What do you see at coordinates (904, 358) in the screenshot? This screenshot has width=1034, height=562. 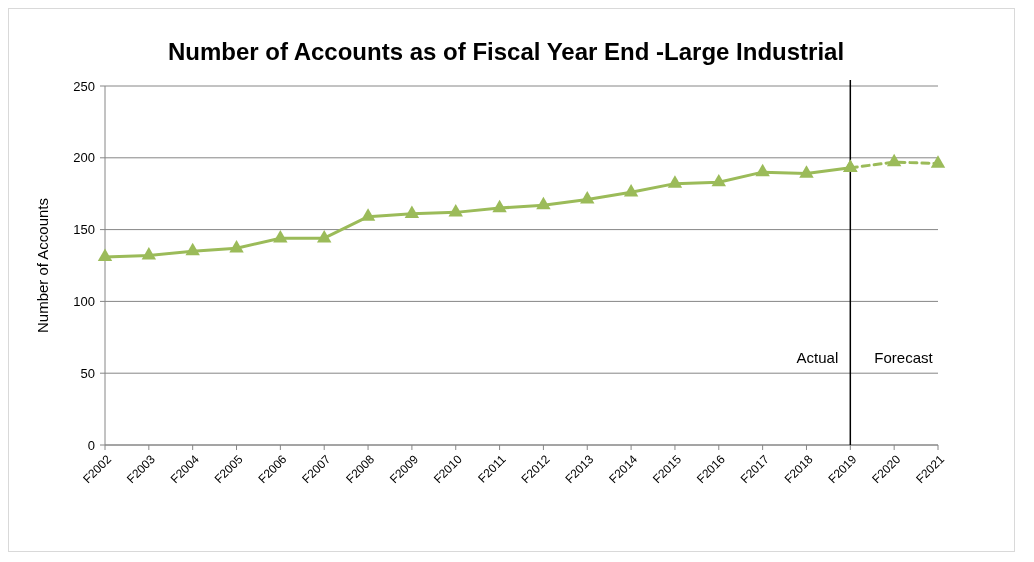 I see `annotation: Forecast` at bounding box center [904, 358].